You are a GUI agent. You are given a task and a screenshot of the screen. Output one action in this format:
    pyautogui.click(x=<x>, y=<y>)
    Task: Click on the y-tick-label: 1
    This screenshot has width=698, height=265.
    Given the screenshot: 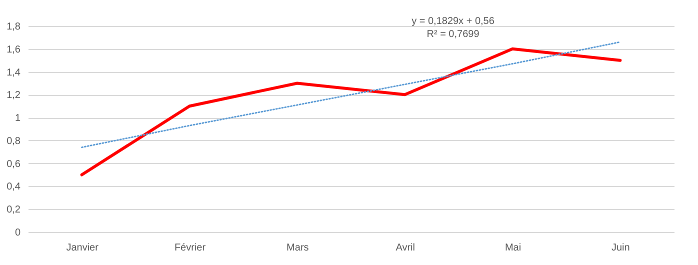 What is the action you would take?
    pyautogui.click(x=17, y=118)
    